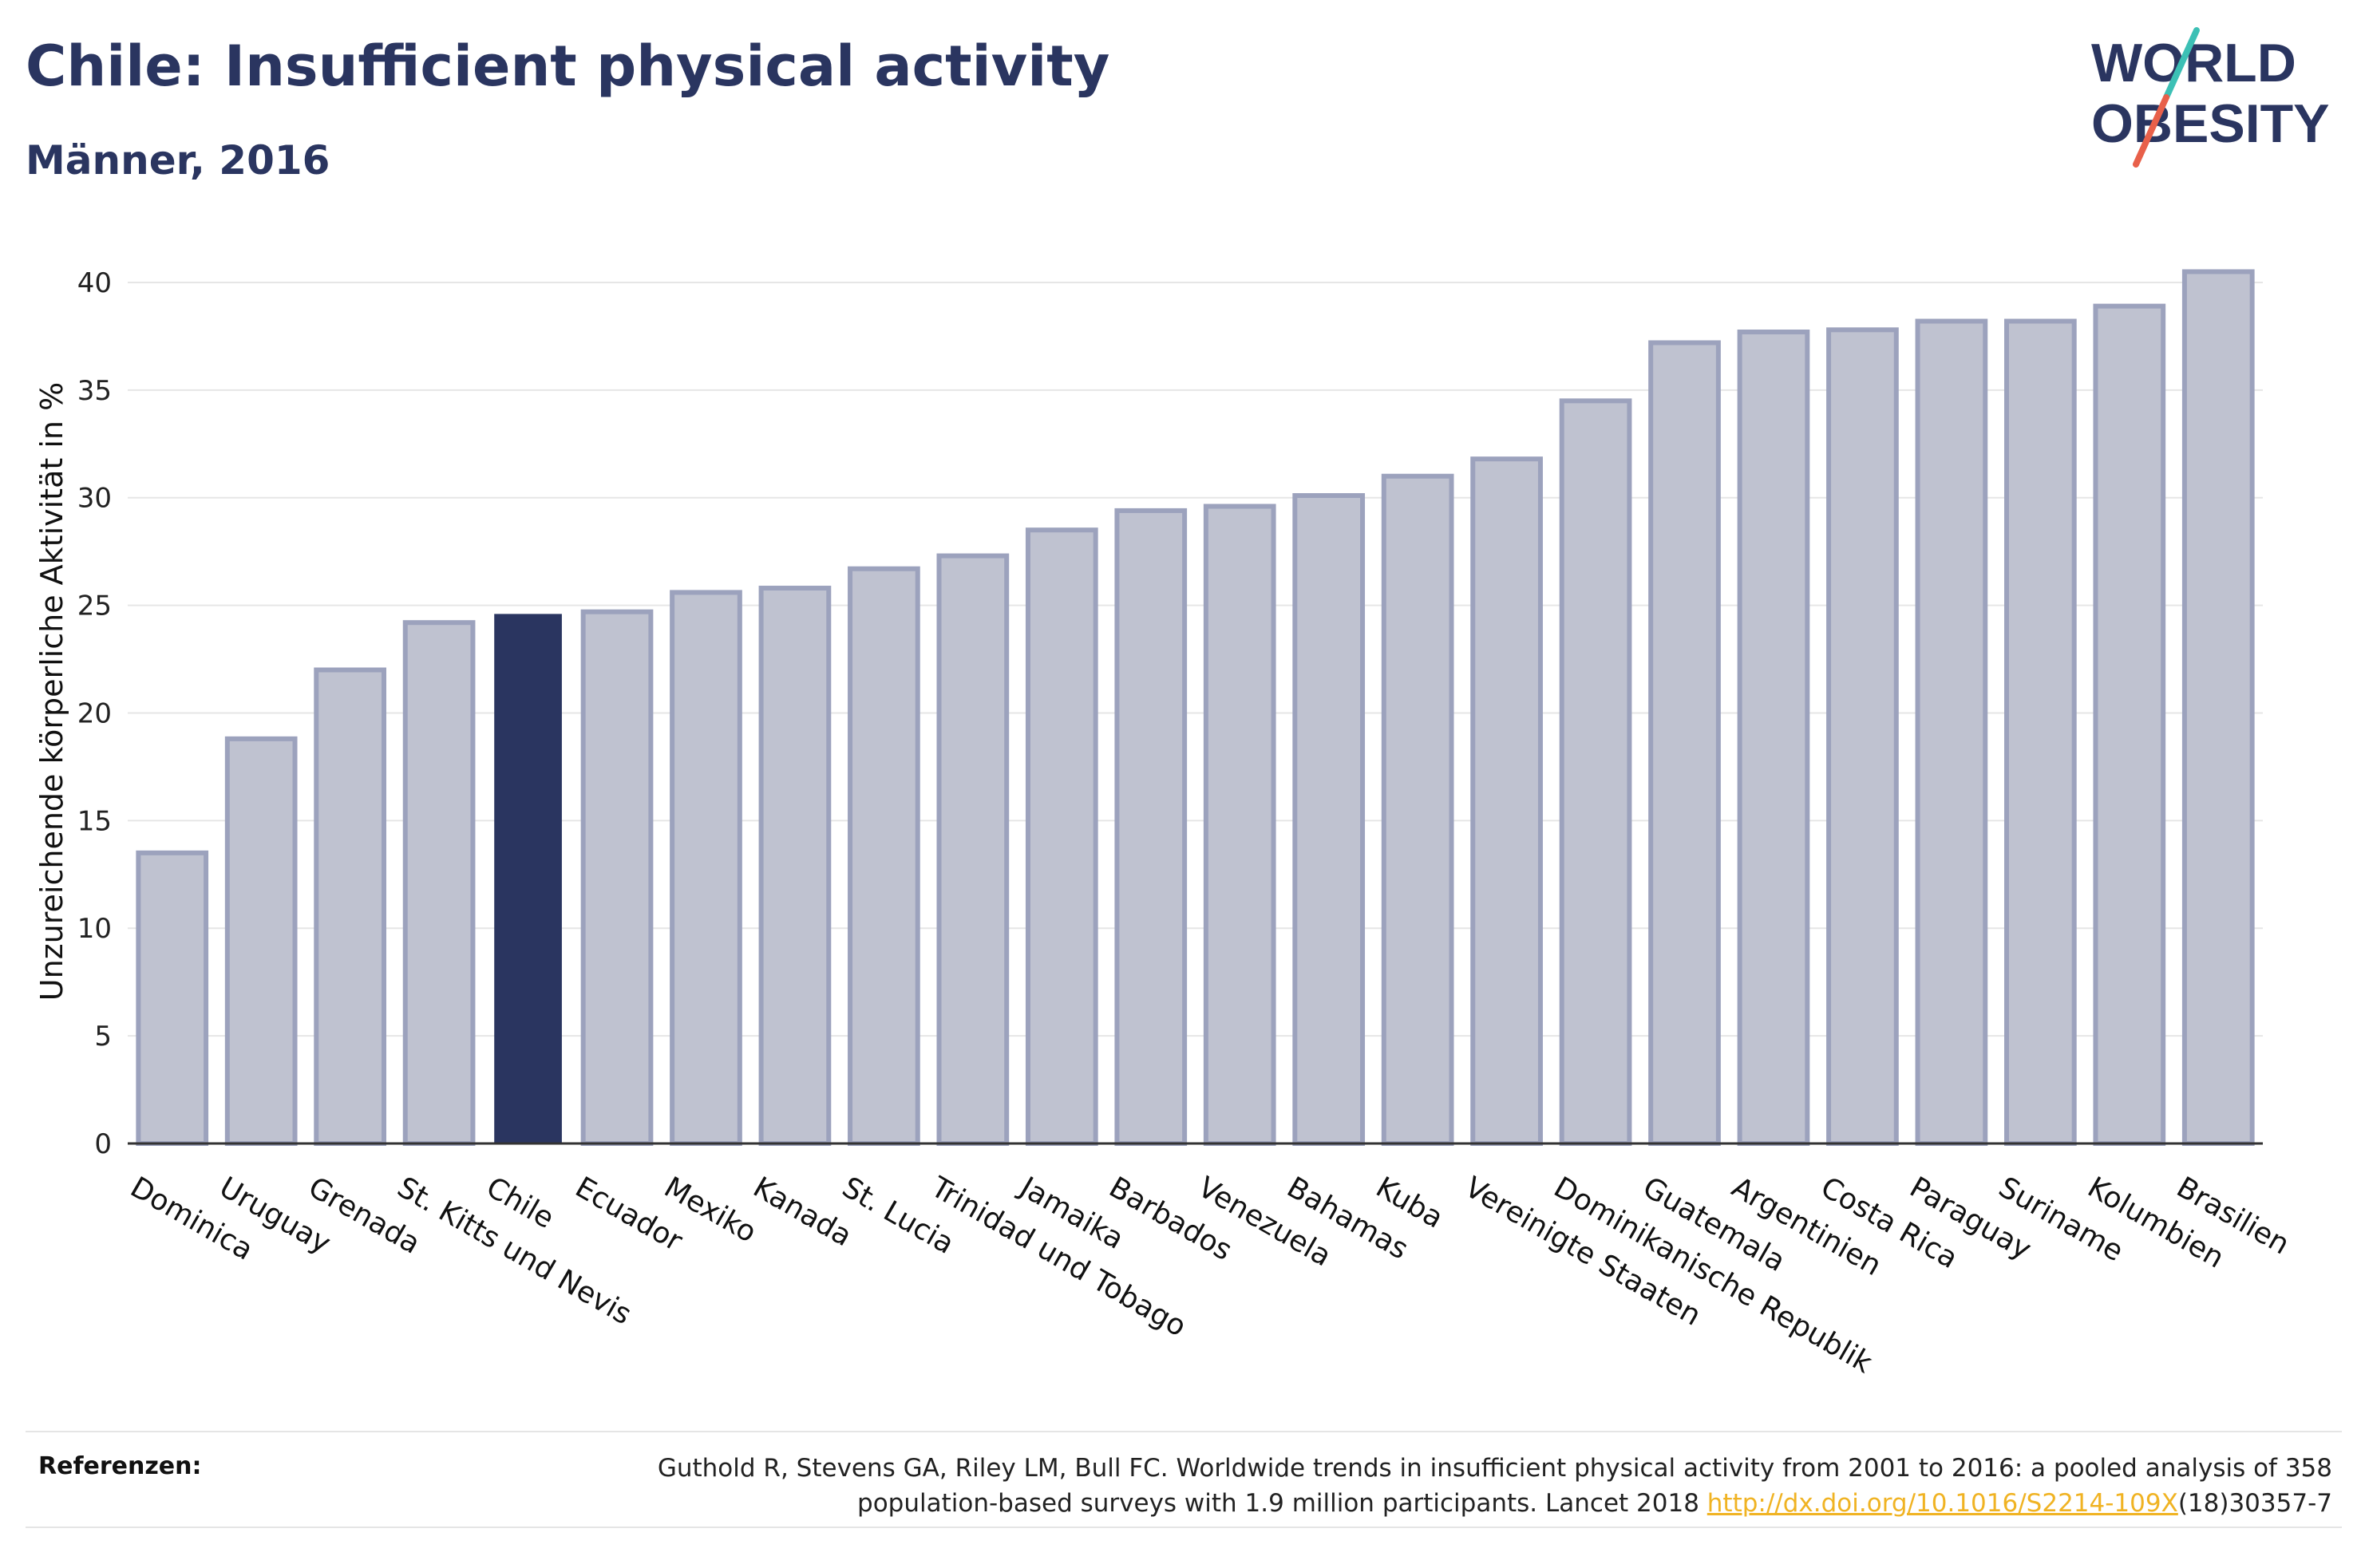 The height and width of the screenshot is (1568, 2361). Describe the element at coordinates (802, 1212) in the screenshot. I see `x-tick-label: Kanada` at that location.